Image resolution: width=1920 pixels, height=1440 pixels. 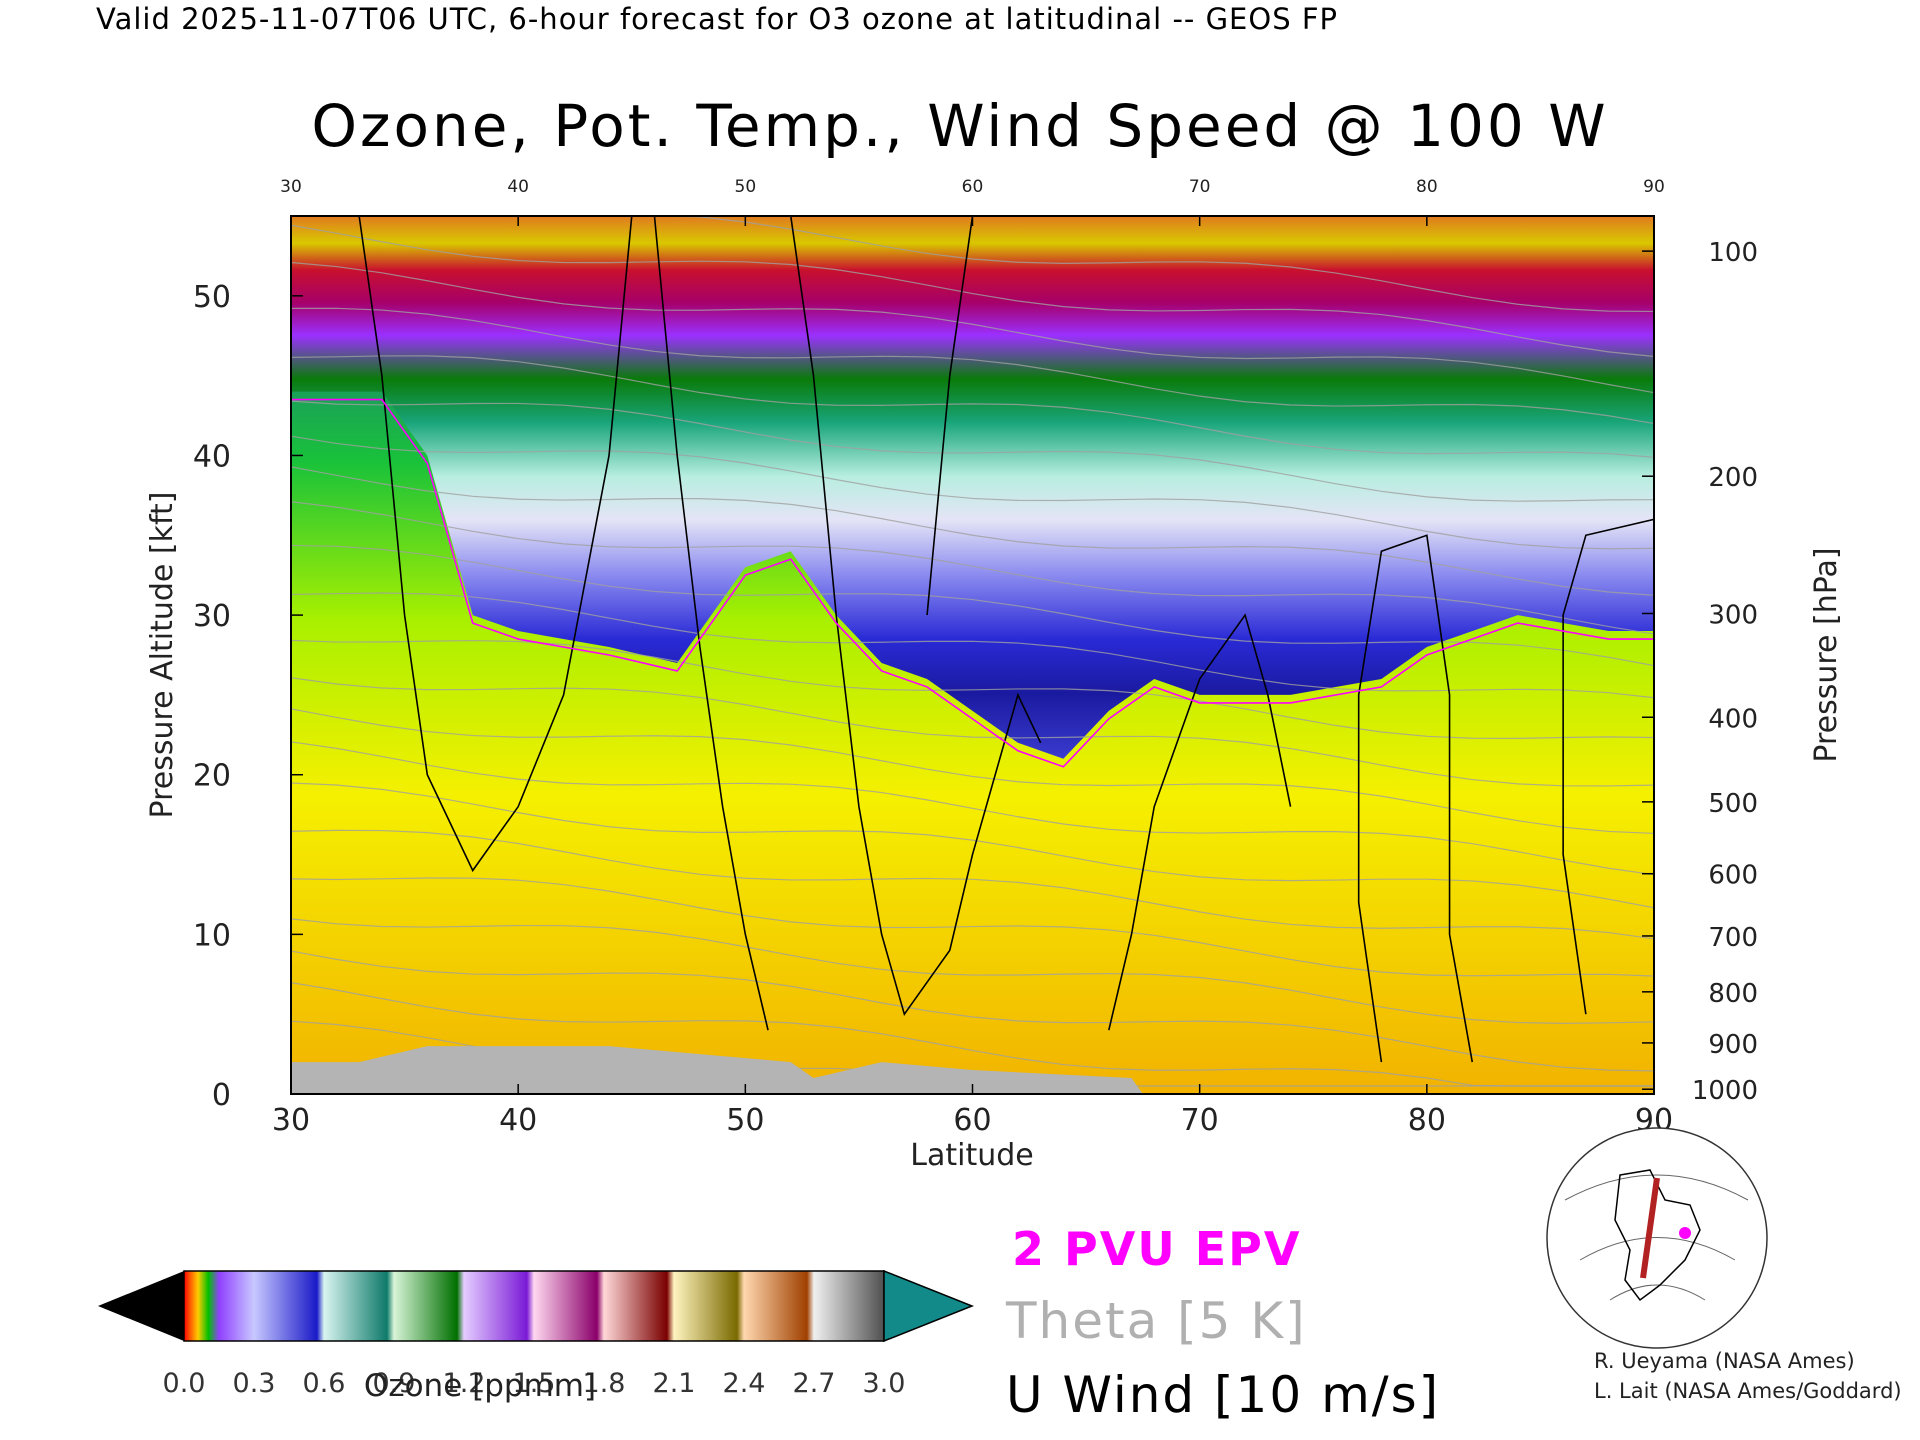 What do you see at coordinates (1733, 719) in the screenshot?
I see `y-right-tick-label: 400` at bounding box center [1733, 719].